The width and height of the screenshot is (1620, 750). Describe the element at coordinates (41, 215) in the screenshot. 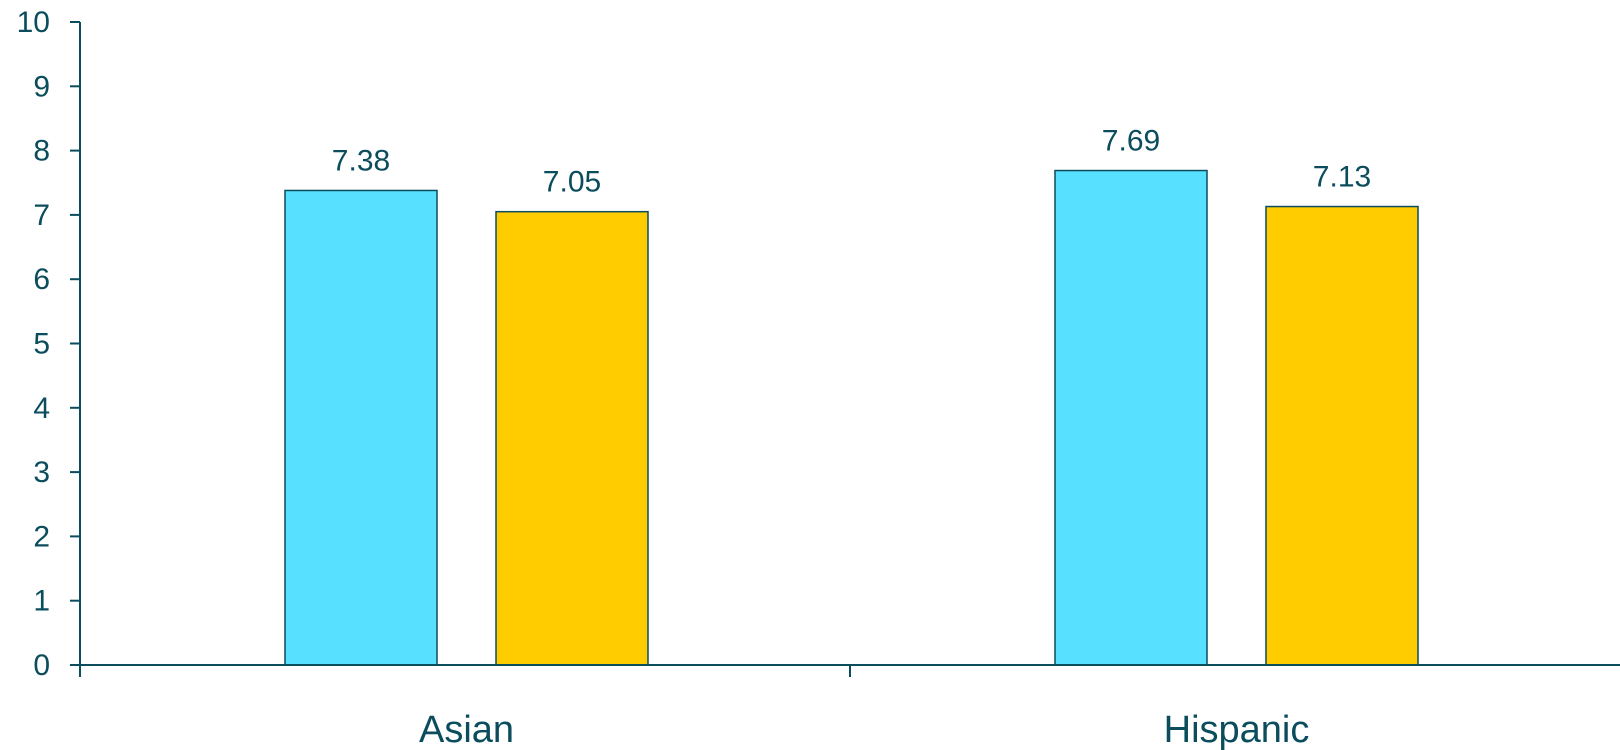

I see `y-tick-label: 7` at that location.